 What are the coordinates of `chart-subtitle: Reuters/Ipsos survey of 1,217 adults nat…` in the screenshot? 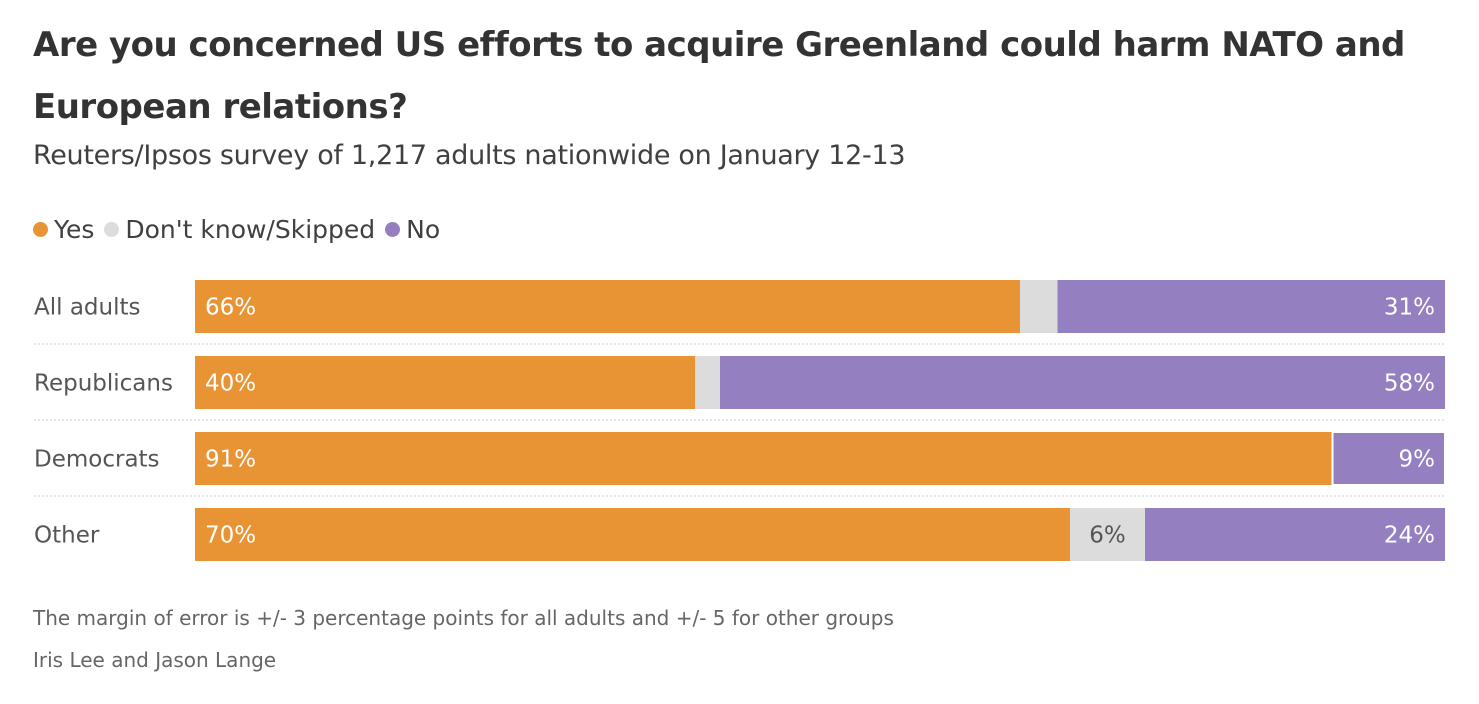 It's located at (469, 155).